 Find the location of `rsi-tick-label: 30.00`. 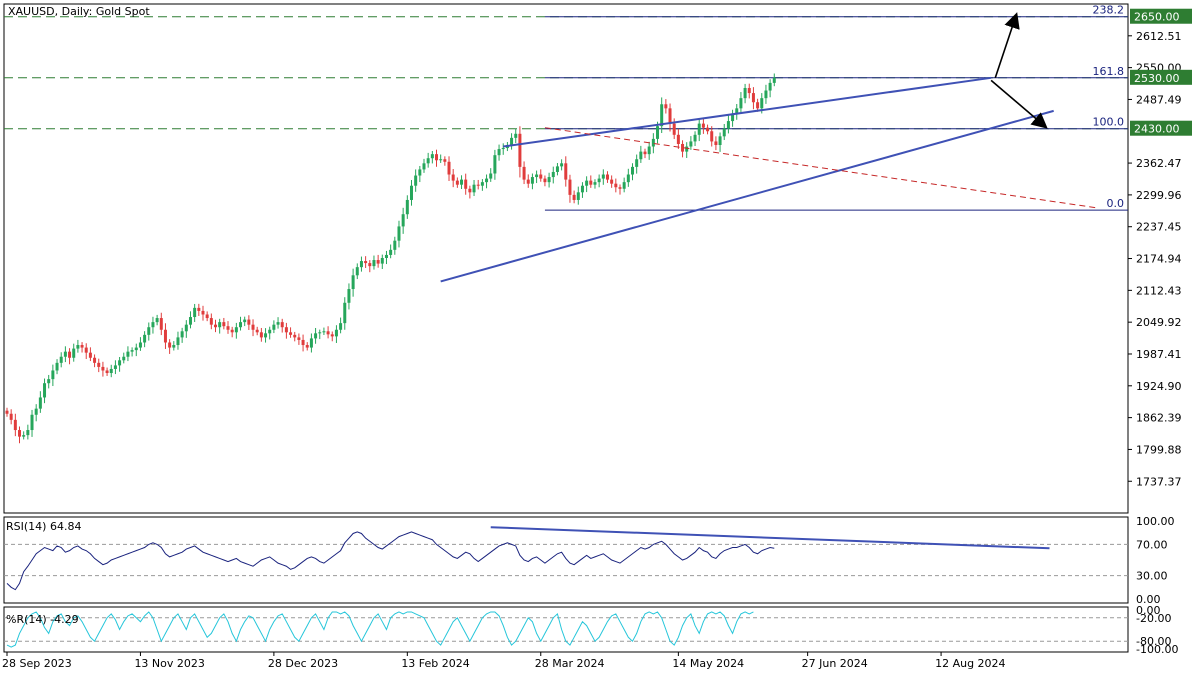

rsi-tick-label: 30.00 is located at coordinates (1152, 576).